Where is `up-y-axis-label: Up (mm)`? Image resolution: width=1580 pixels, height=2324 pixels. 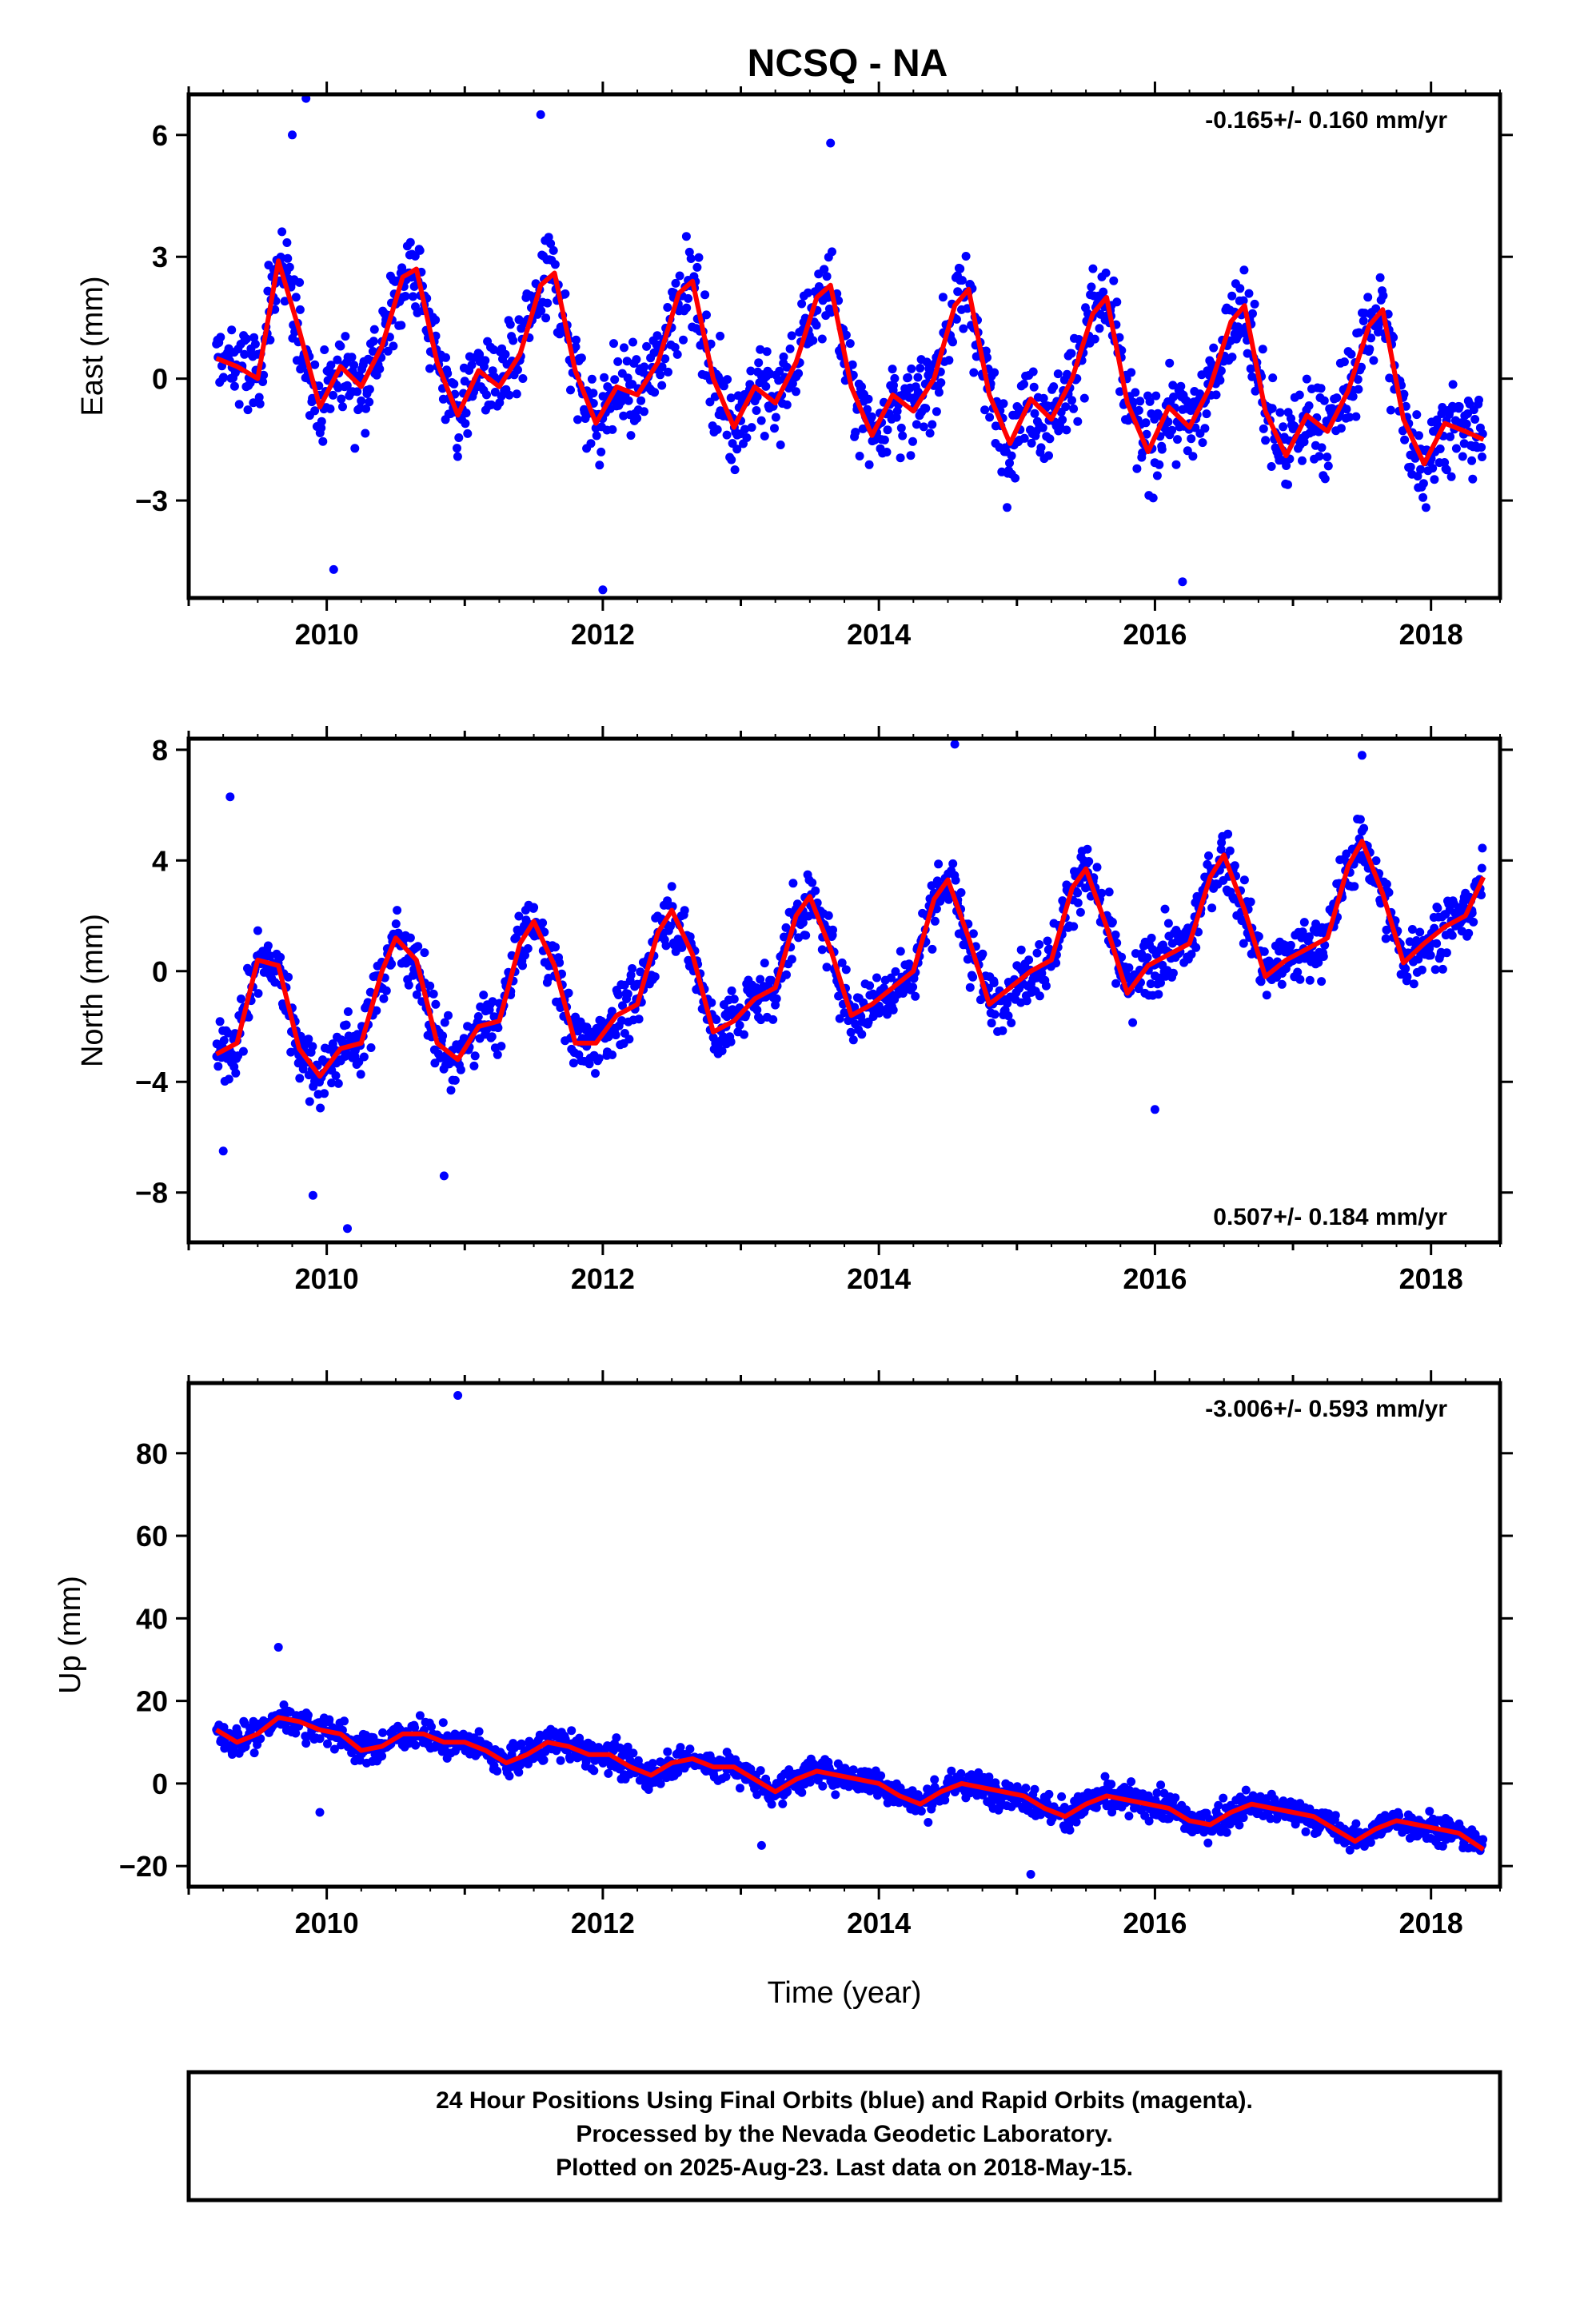
up-y-axis-label: Up (mm) is located at coordinates (70, 1635).